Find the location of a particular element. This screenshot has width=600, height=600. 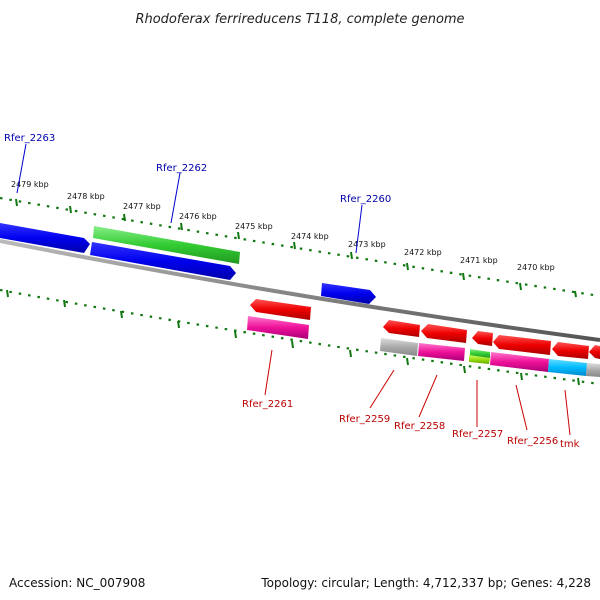

gene-label: Rfer_2263 is located at coordinates (29, 138).